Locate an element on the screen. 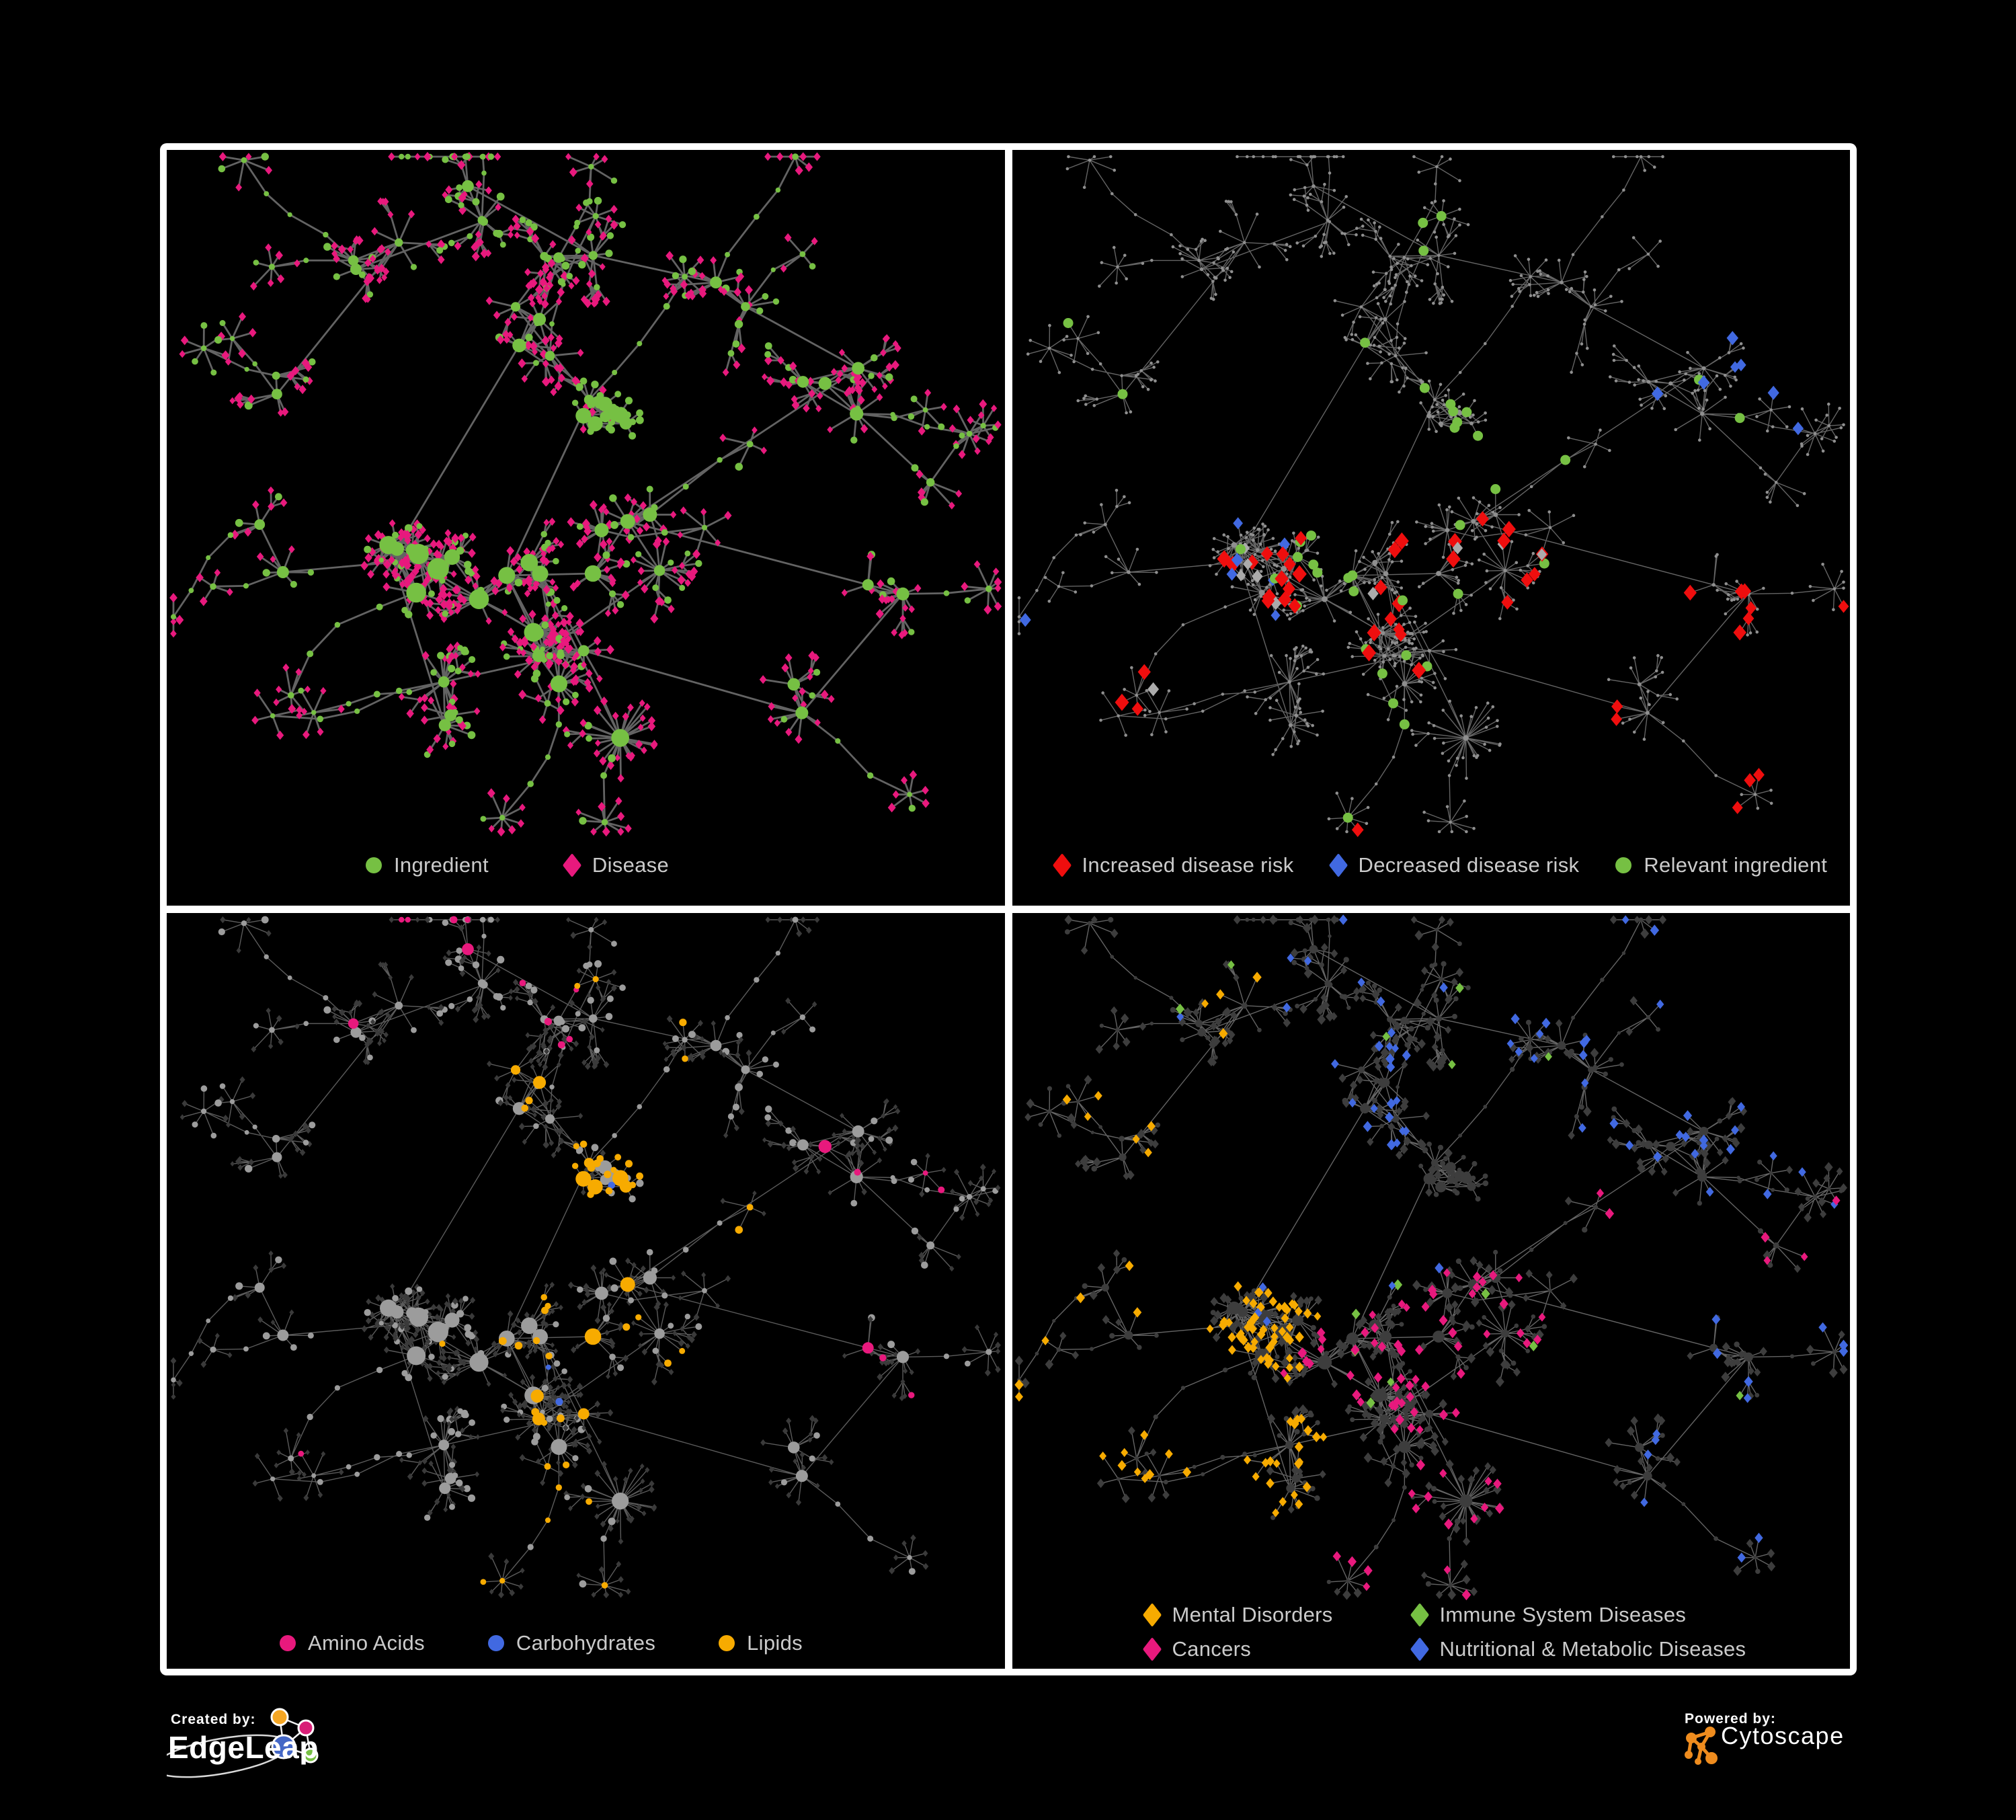 This screenshot has width=2016, height=1820. legend-label: Carbohydrates is located at coordinates (586, 1643).